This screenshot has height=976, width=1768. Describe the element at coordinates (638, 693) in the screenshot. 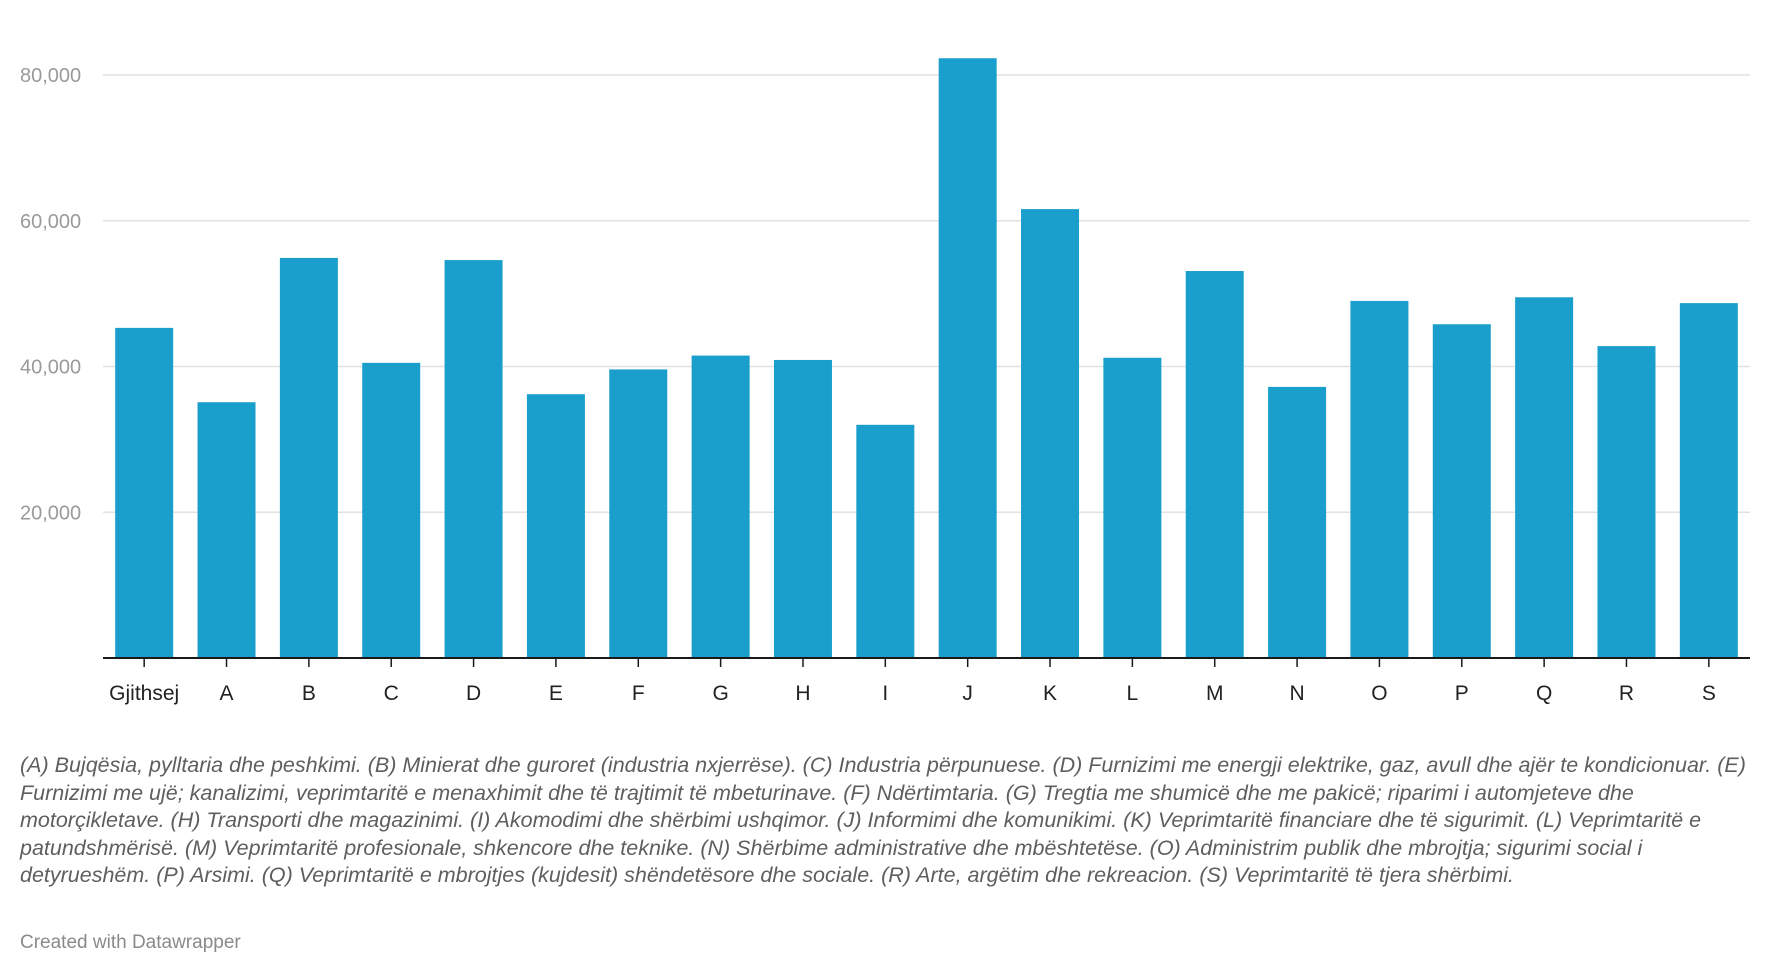

I see `x-tick-label: F` at that location.